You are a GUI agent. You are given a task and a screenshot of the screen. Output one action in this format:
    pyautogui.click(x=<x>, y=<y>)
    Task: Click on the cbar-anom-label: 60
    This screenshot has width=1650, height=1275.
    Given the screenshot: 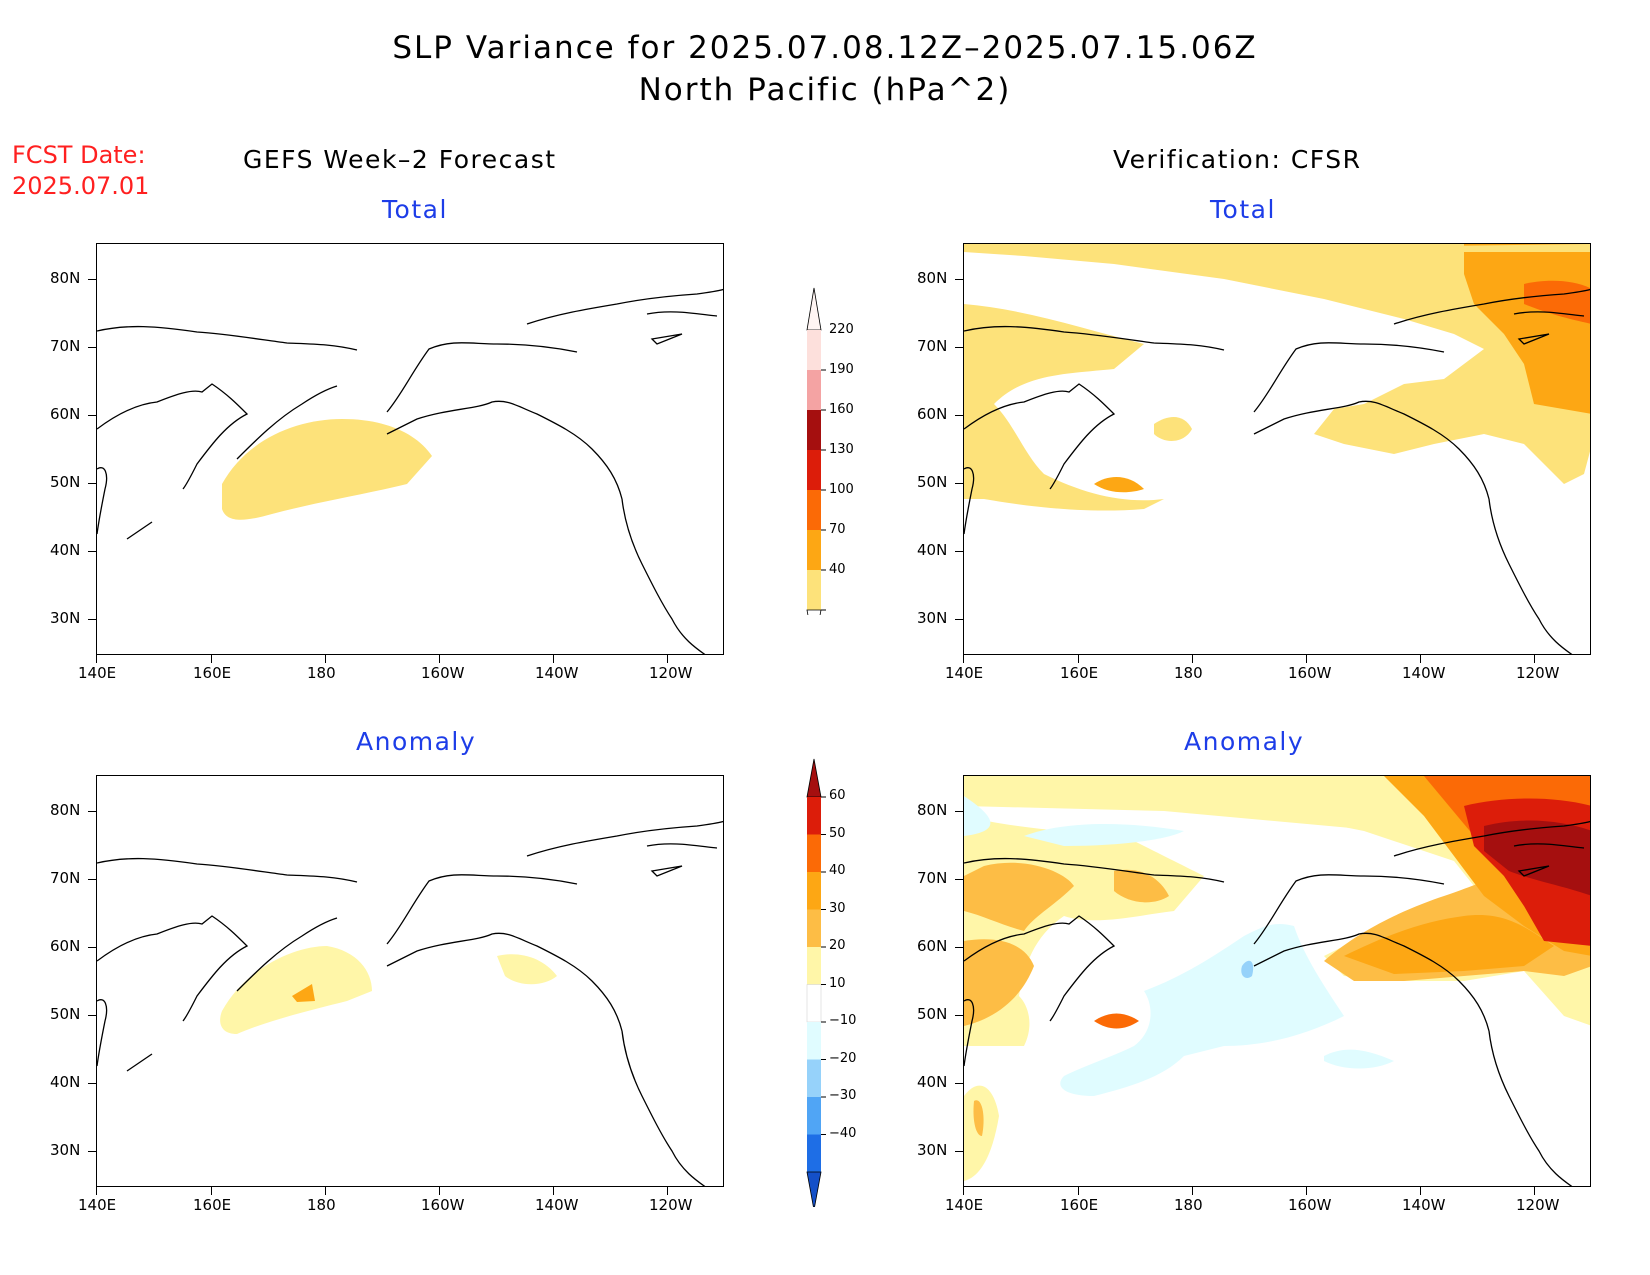 What is the action you would take?
    pyautogui.click(x=837, y=795)
    